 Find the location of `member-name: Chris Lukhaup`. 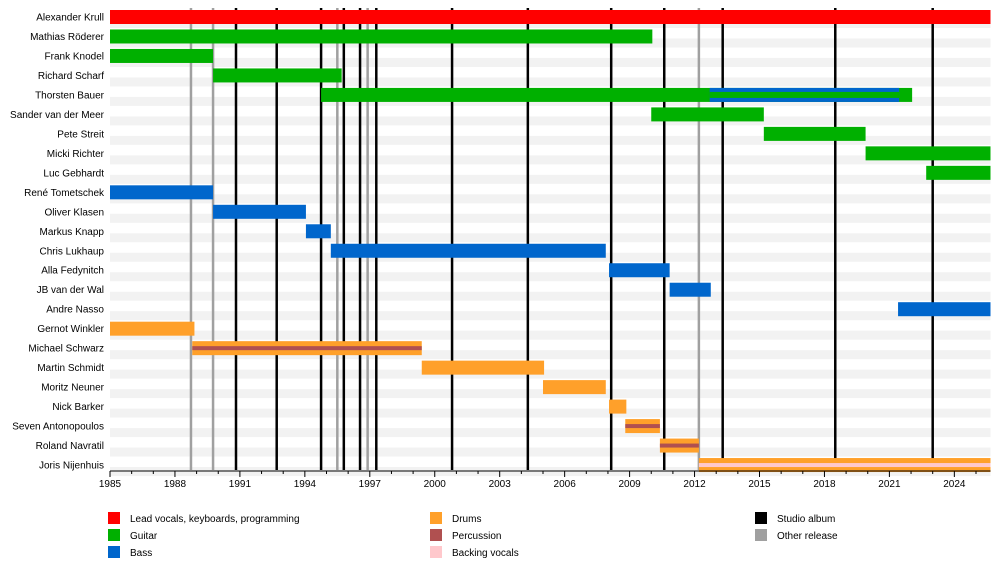

member-name: Chris Lukhaup is located at coordinates (72, 251).